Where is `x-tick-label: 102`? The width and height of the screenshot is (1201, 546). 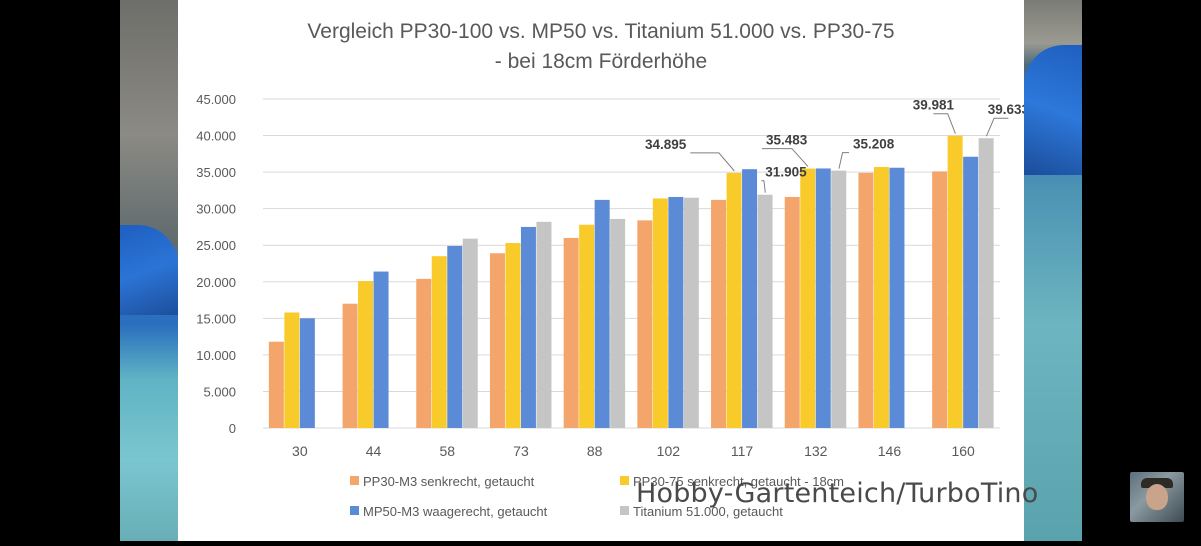 x-tick-label: 102 is located at coordinates (669, 451).